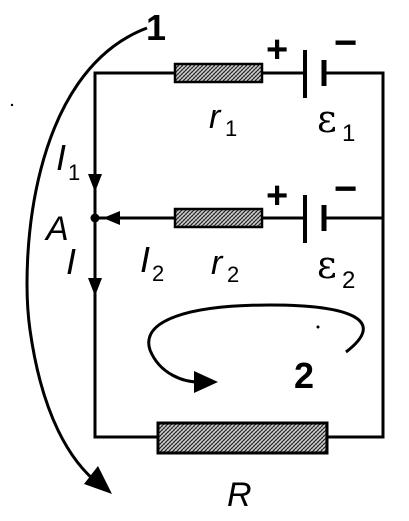  What do you see at coordinates (156, 27) in the screenshot?
I see `loop-1-label: 1` at bounding box center [156, 27].